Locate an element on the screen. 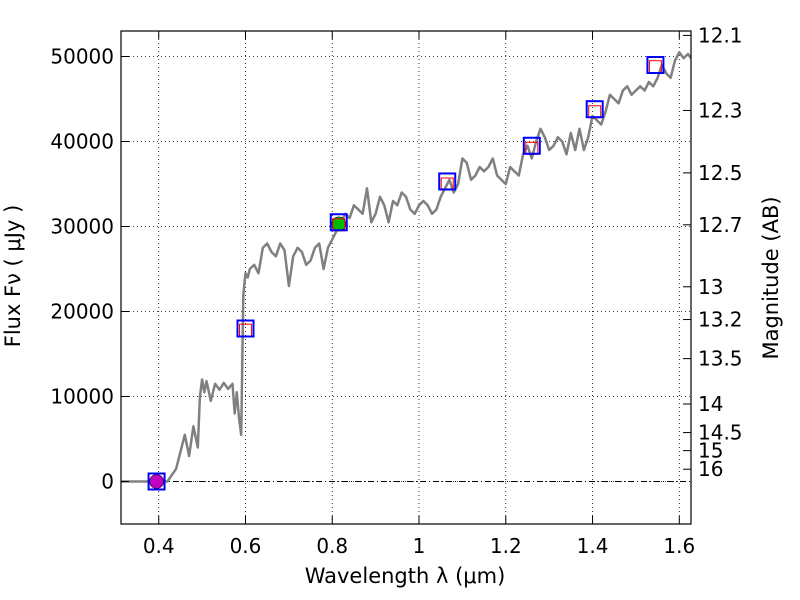  magnitude-axis-title: Magnitude (AB) is located at coordinates (771, 277).